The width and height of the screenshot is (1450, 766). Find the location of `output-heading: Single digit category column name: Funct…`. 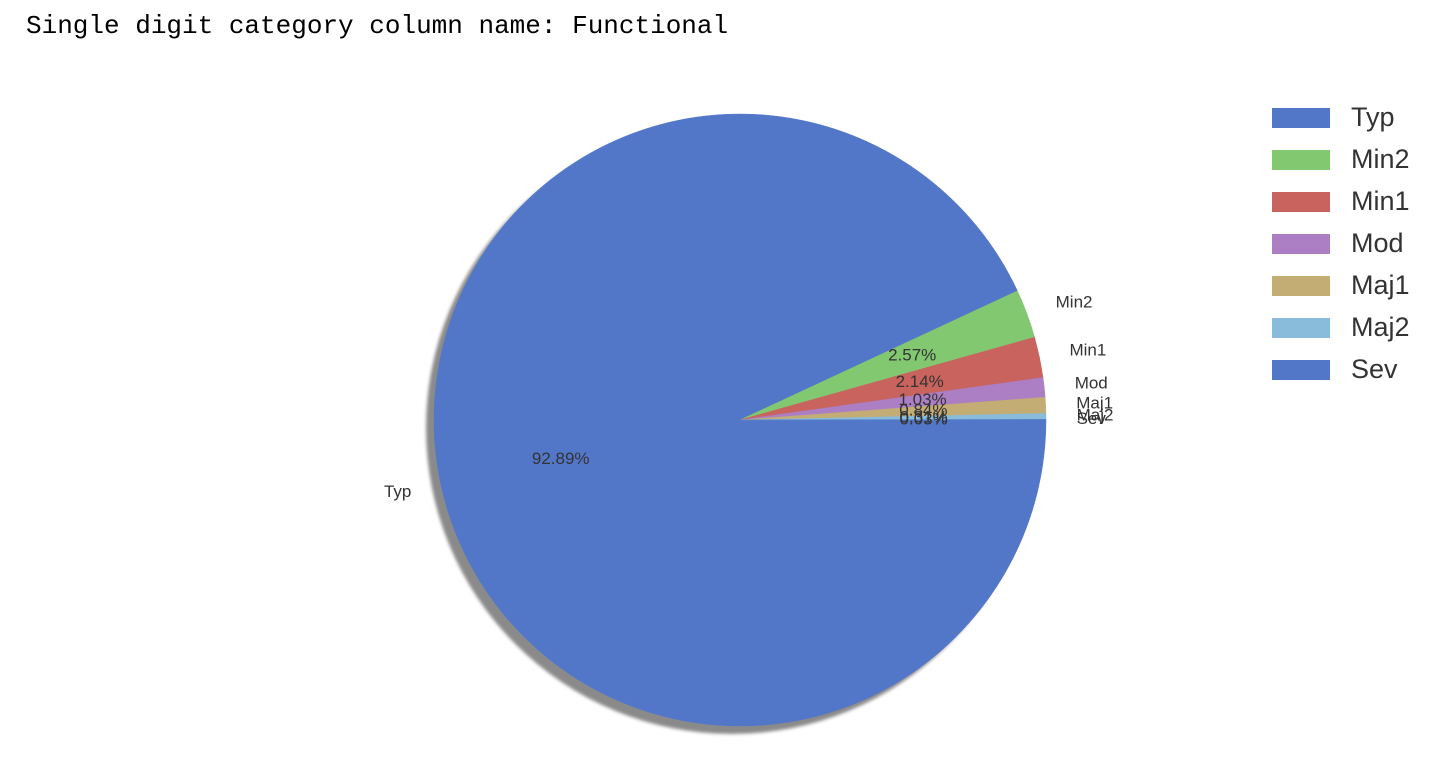

output-heading: Single digit category column name: Funct… is located at coordinates (377, 26).